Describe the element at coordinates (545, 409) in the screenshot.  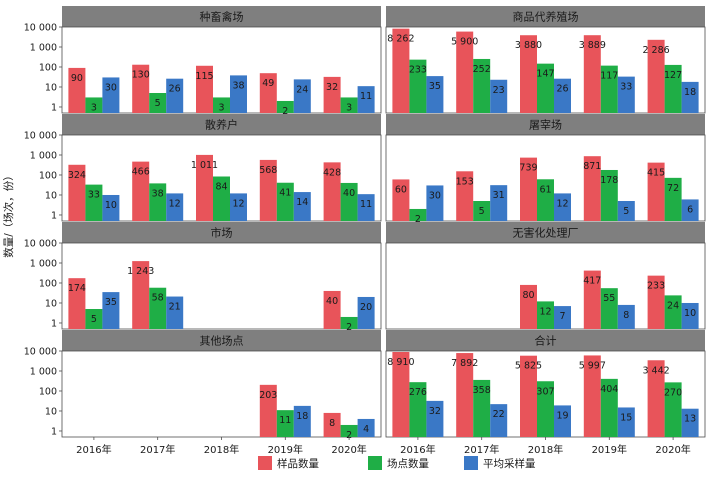
I see `bar-场点数量-2018年` at that location.